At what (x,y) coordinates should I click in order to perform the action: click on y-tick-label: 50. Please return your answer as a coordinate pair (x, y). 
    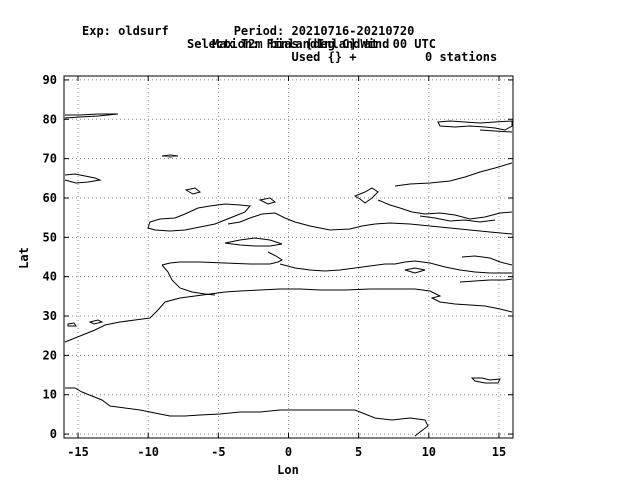
    Looking at the image, I should click on (50, 237).